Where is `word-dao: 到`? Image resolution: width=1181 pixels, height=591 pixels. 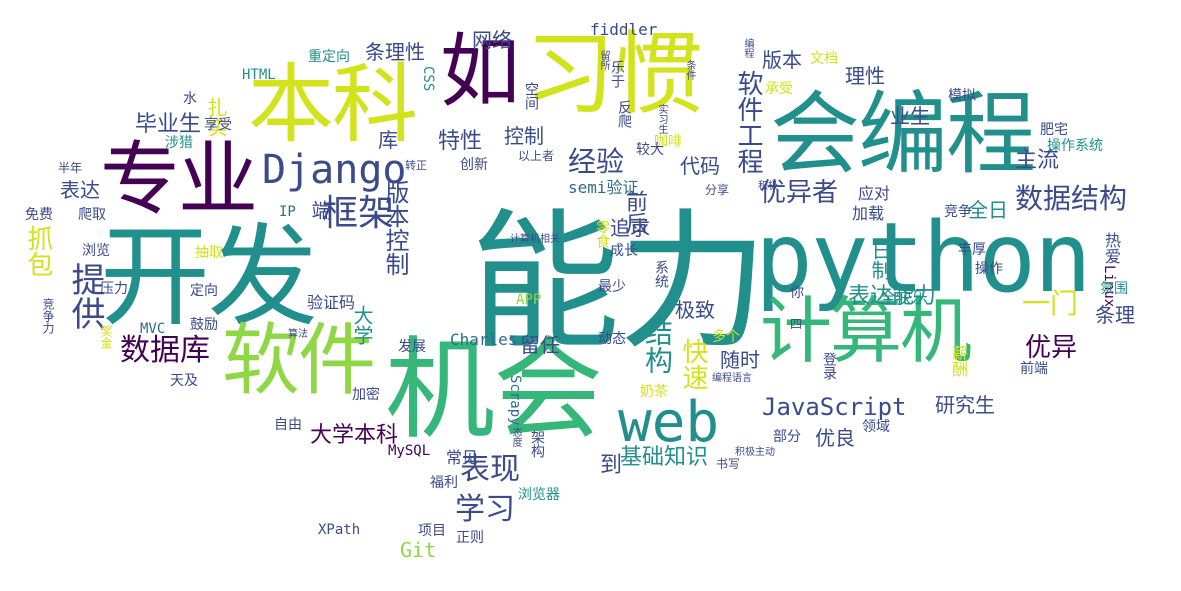 word-dao: 到 is located at coordinates (611, 465).